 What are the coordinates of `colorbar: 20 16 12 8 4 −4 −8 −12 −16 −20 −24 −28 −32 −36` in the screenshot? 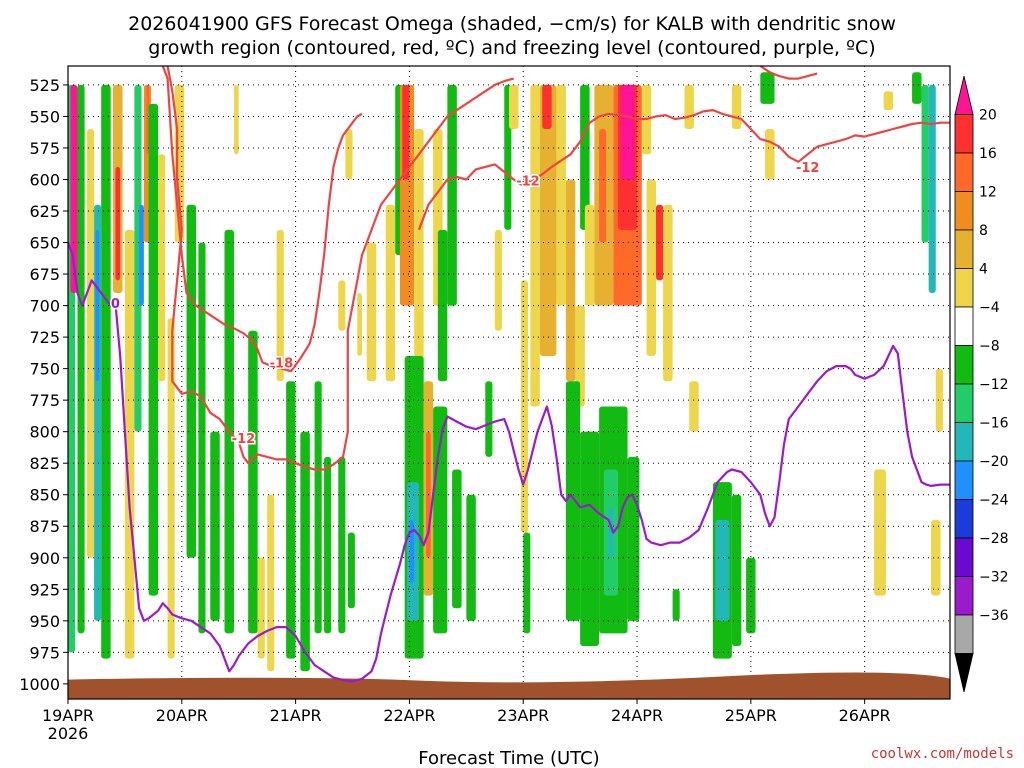 It's located at (981, 384).